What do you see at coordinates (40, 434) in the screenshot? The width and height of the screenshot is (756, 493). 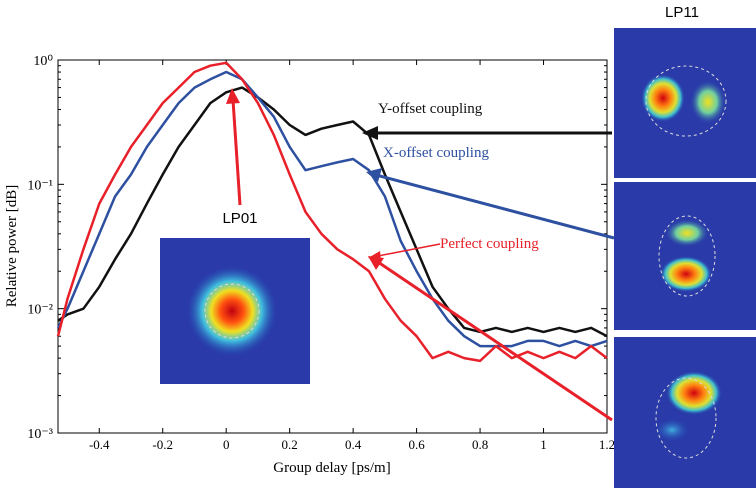 I see `y-tick-label: 10⁻³` at bounding box center [40, 434].